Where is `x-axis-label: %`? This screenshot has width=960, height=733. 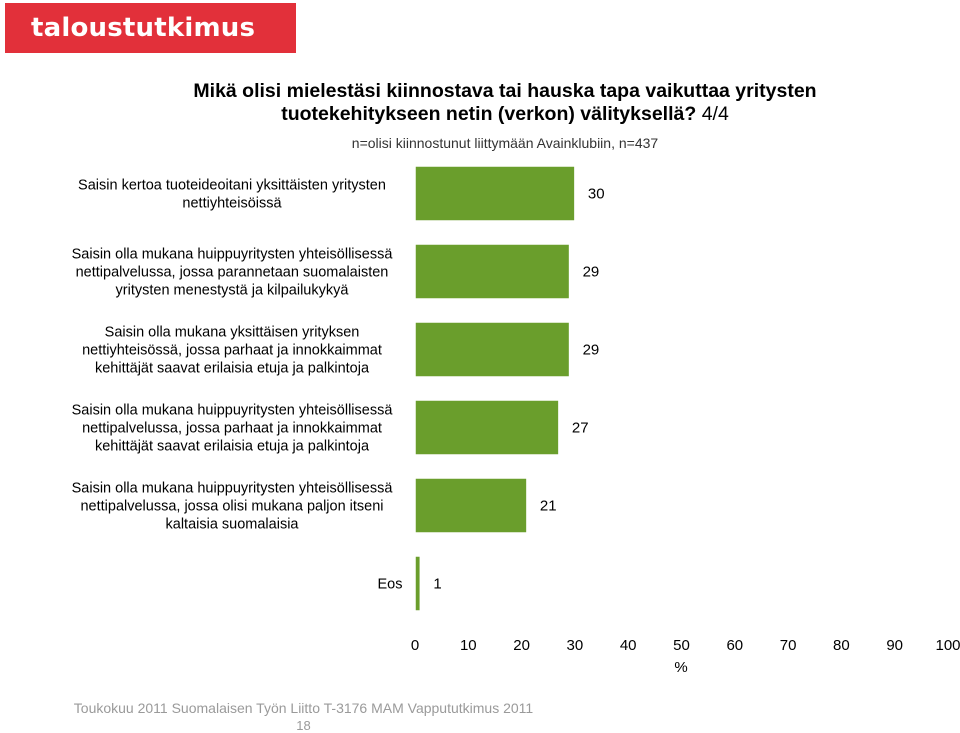
x-axis-label: % is located at coordinates (680, 667).